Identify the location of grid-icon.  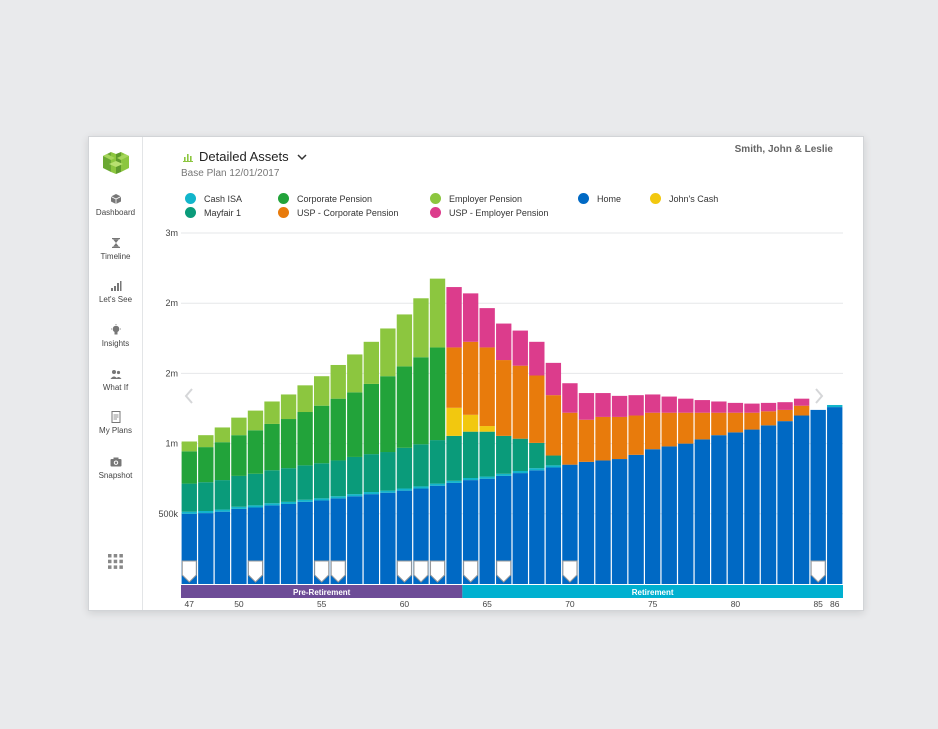
(115, 561).